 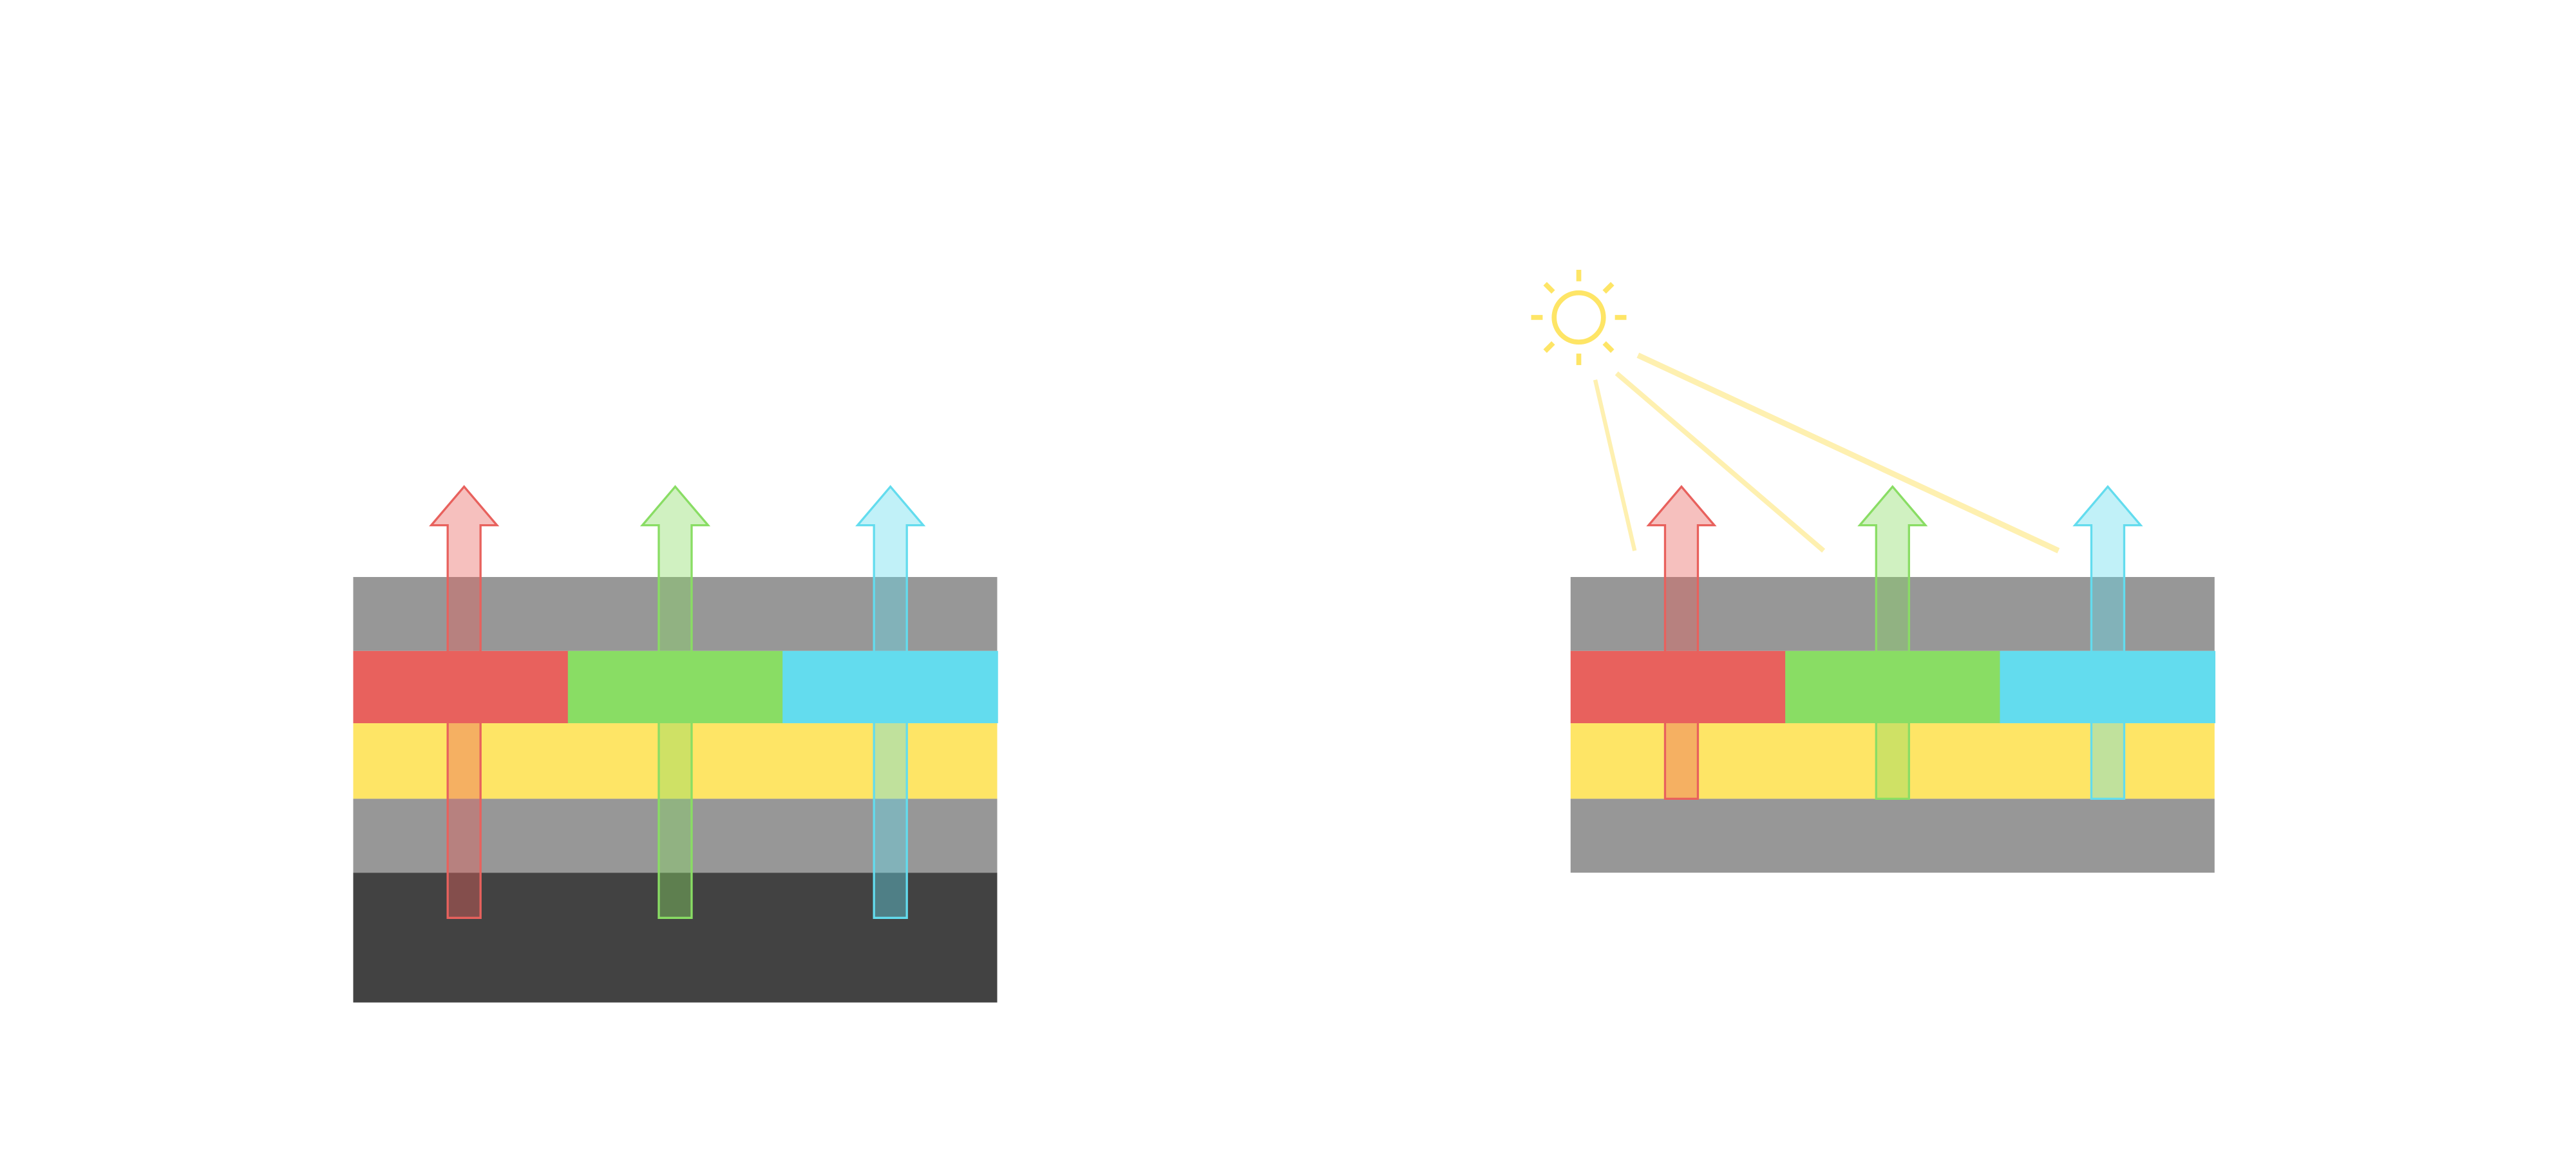 What do you see at coordinates (1893, 687) in the screenshot?
I see `right-green-filter` at bounding box center [1893, 687].